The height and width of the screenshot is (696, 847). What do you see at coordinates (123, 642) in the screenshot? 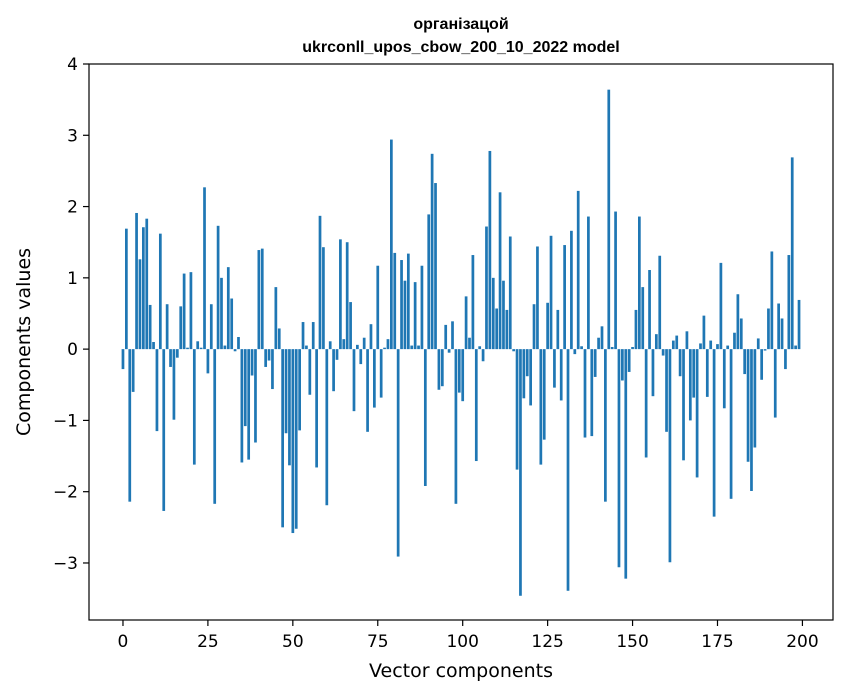
I see `x-tick-label: 0` at bounding box center [123, 642].